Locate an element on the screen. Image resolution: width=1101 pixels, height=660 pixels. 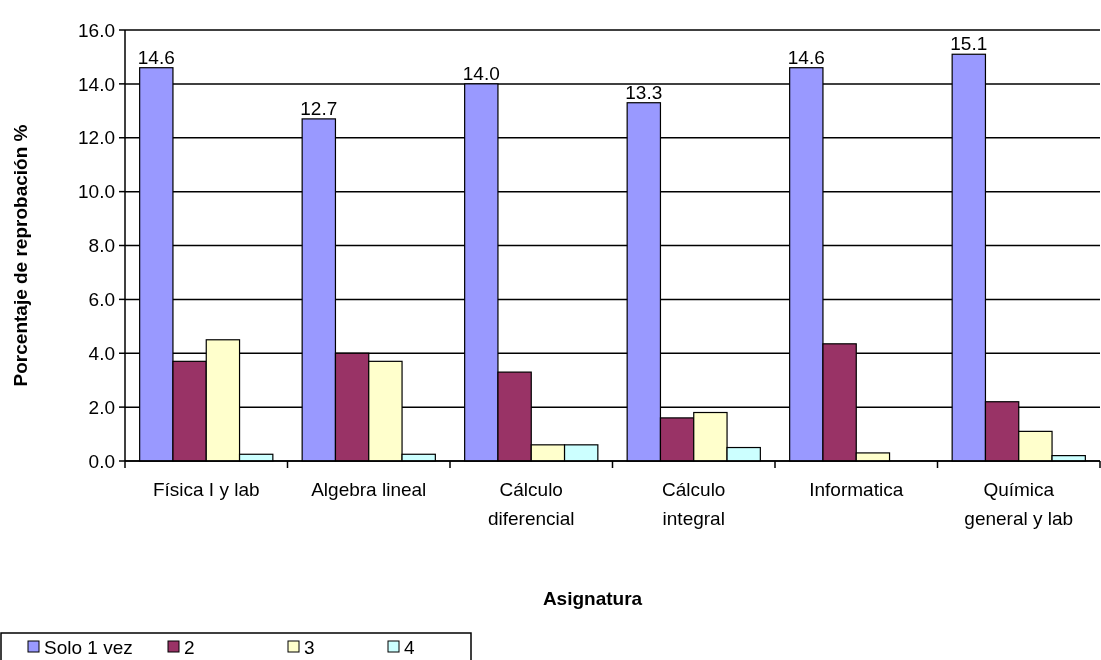
legend-label: 3 is located at coordinates (309, 647).